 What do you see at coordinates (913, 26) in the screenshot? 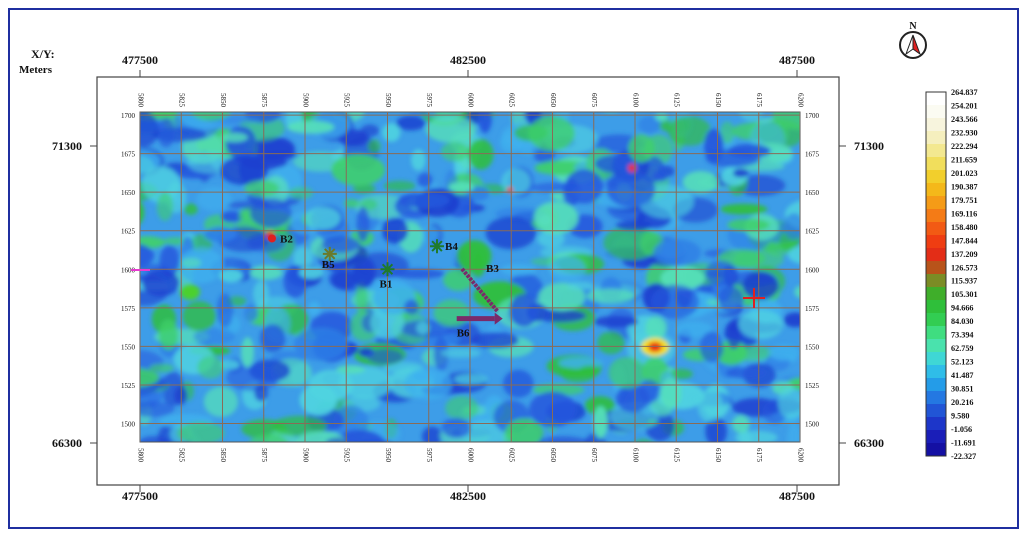
I see `north-label: N` at bounding box center [913, 26].